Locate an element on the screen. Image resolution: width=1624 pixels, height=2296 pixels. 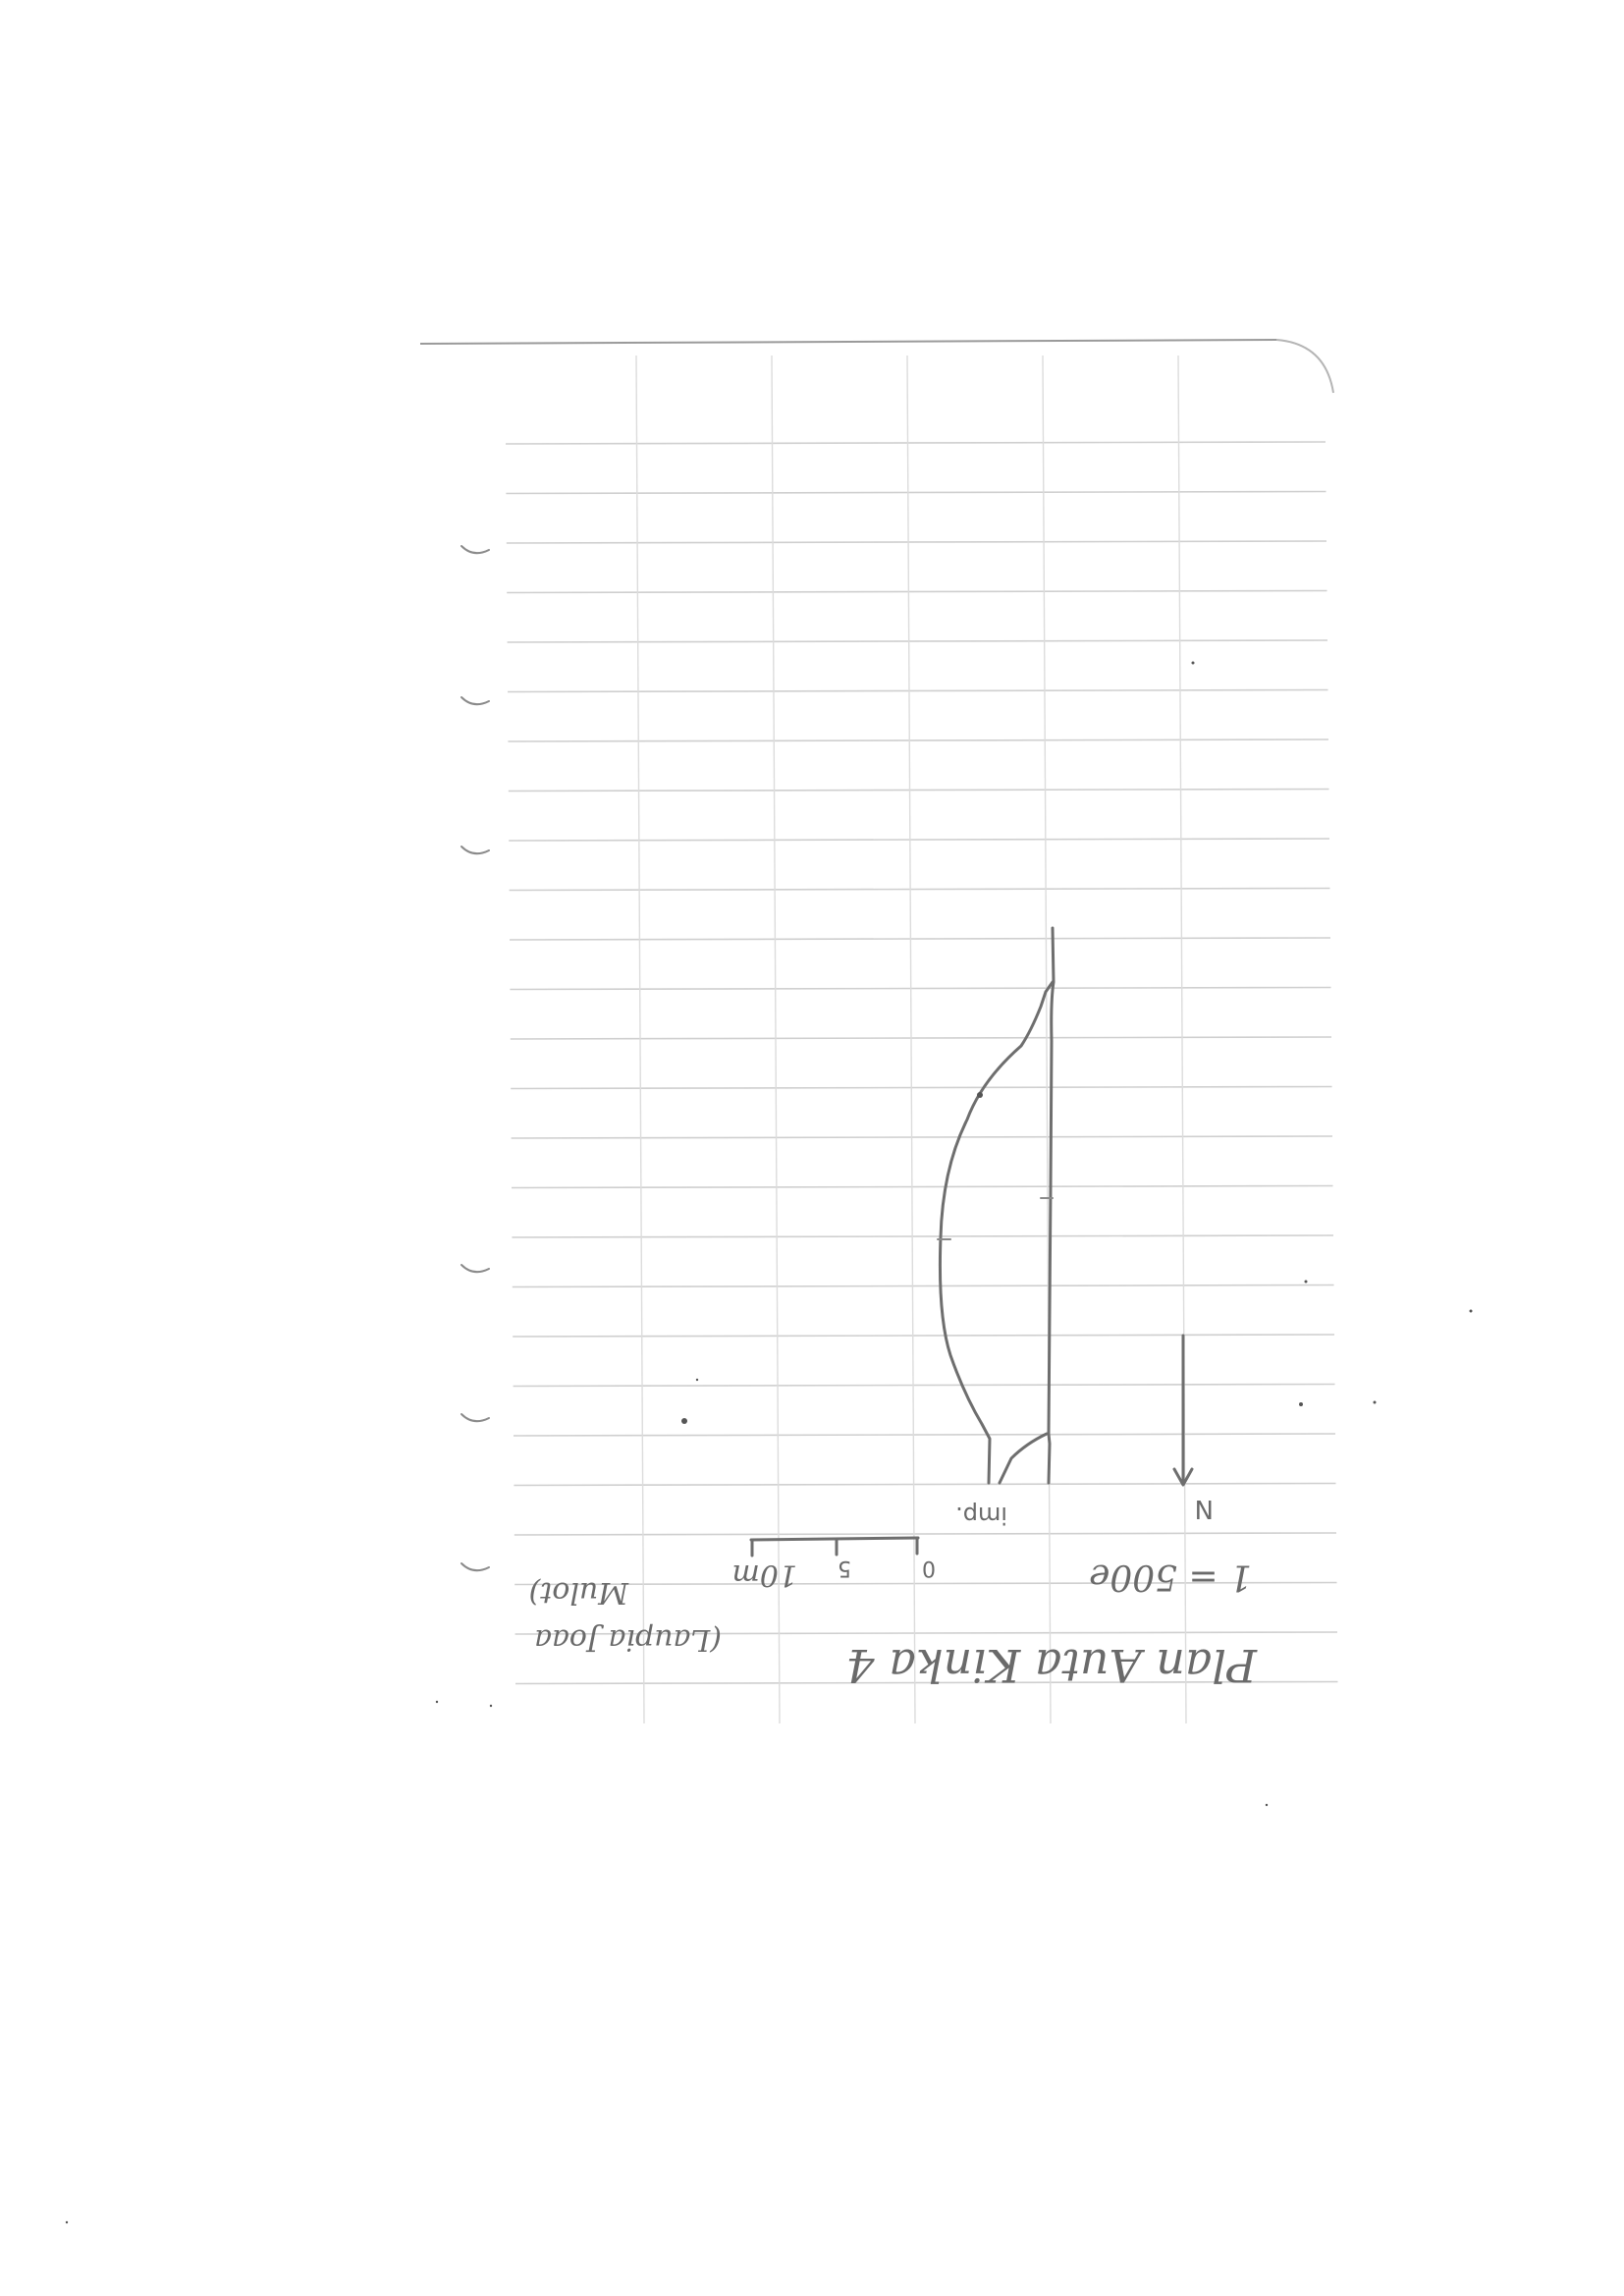
scale-tick-0: 0 is located at coordinates (929, 1568).